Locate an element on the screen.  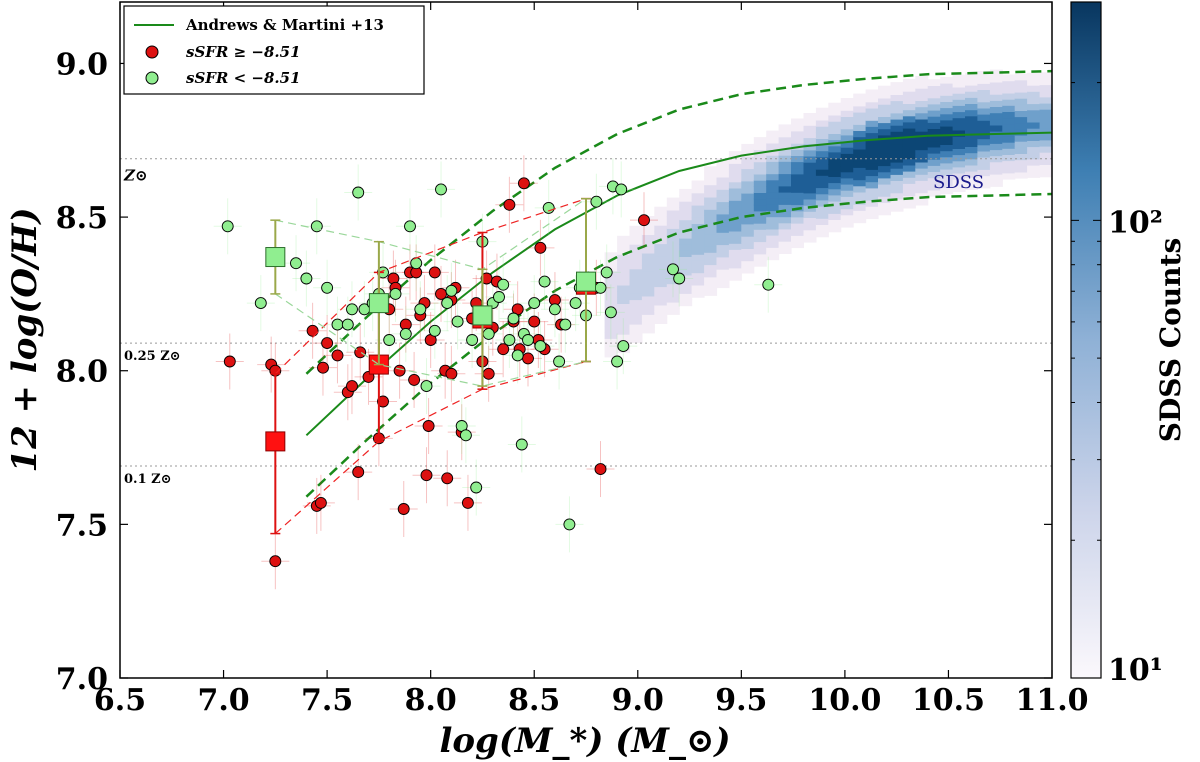
bin-envelope is located at coordinates (431, 234).